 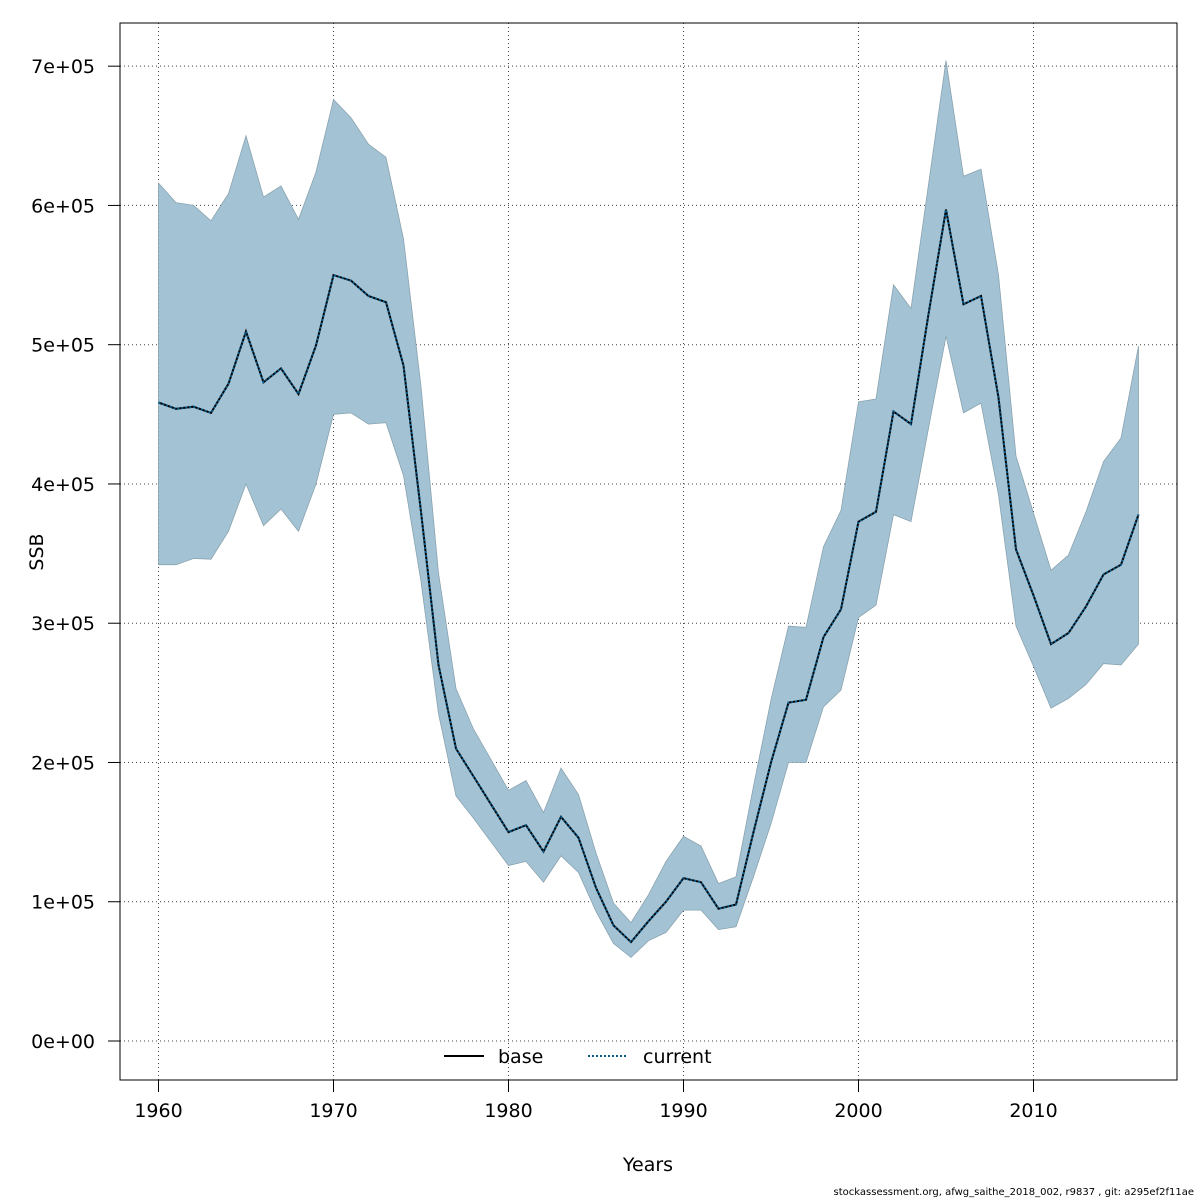 What do you see at coordinates (677, 1057) in the screenshot?
I see `legend-label-current: current` at bounding box center [677, 1057].